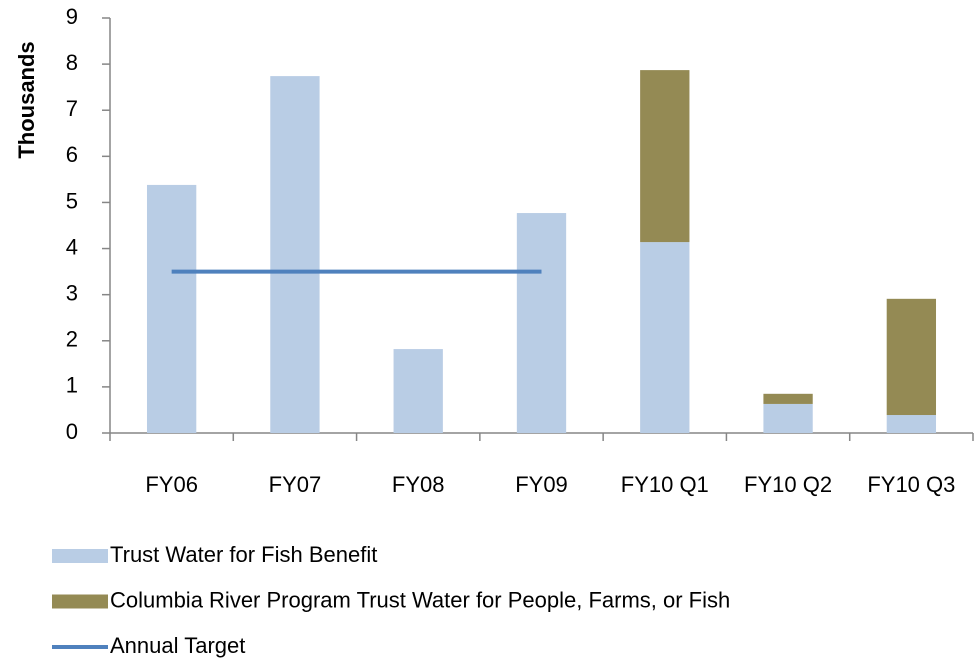 The width and height of the screenshot is (977, 660). Describe the element at coordinates (72, 431) in the screenshot. I see `y-tick-label: 0` at that location.